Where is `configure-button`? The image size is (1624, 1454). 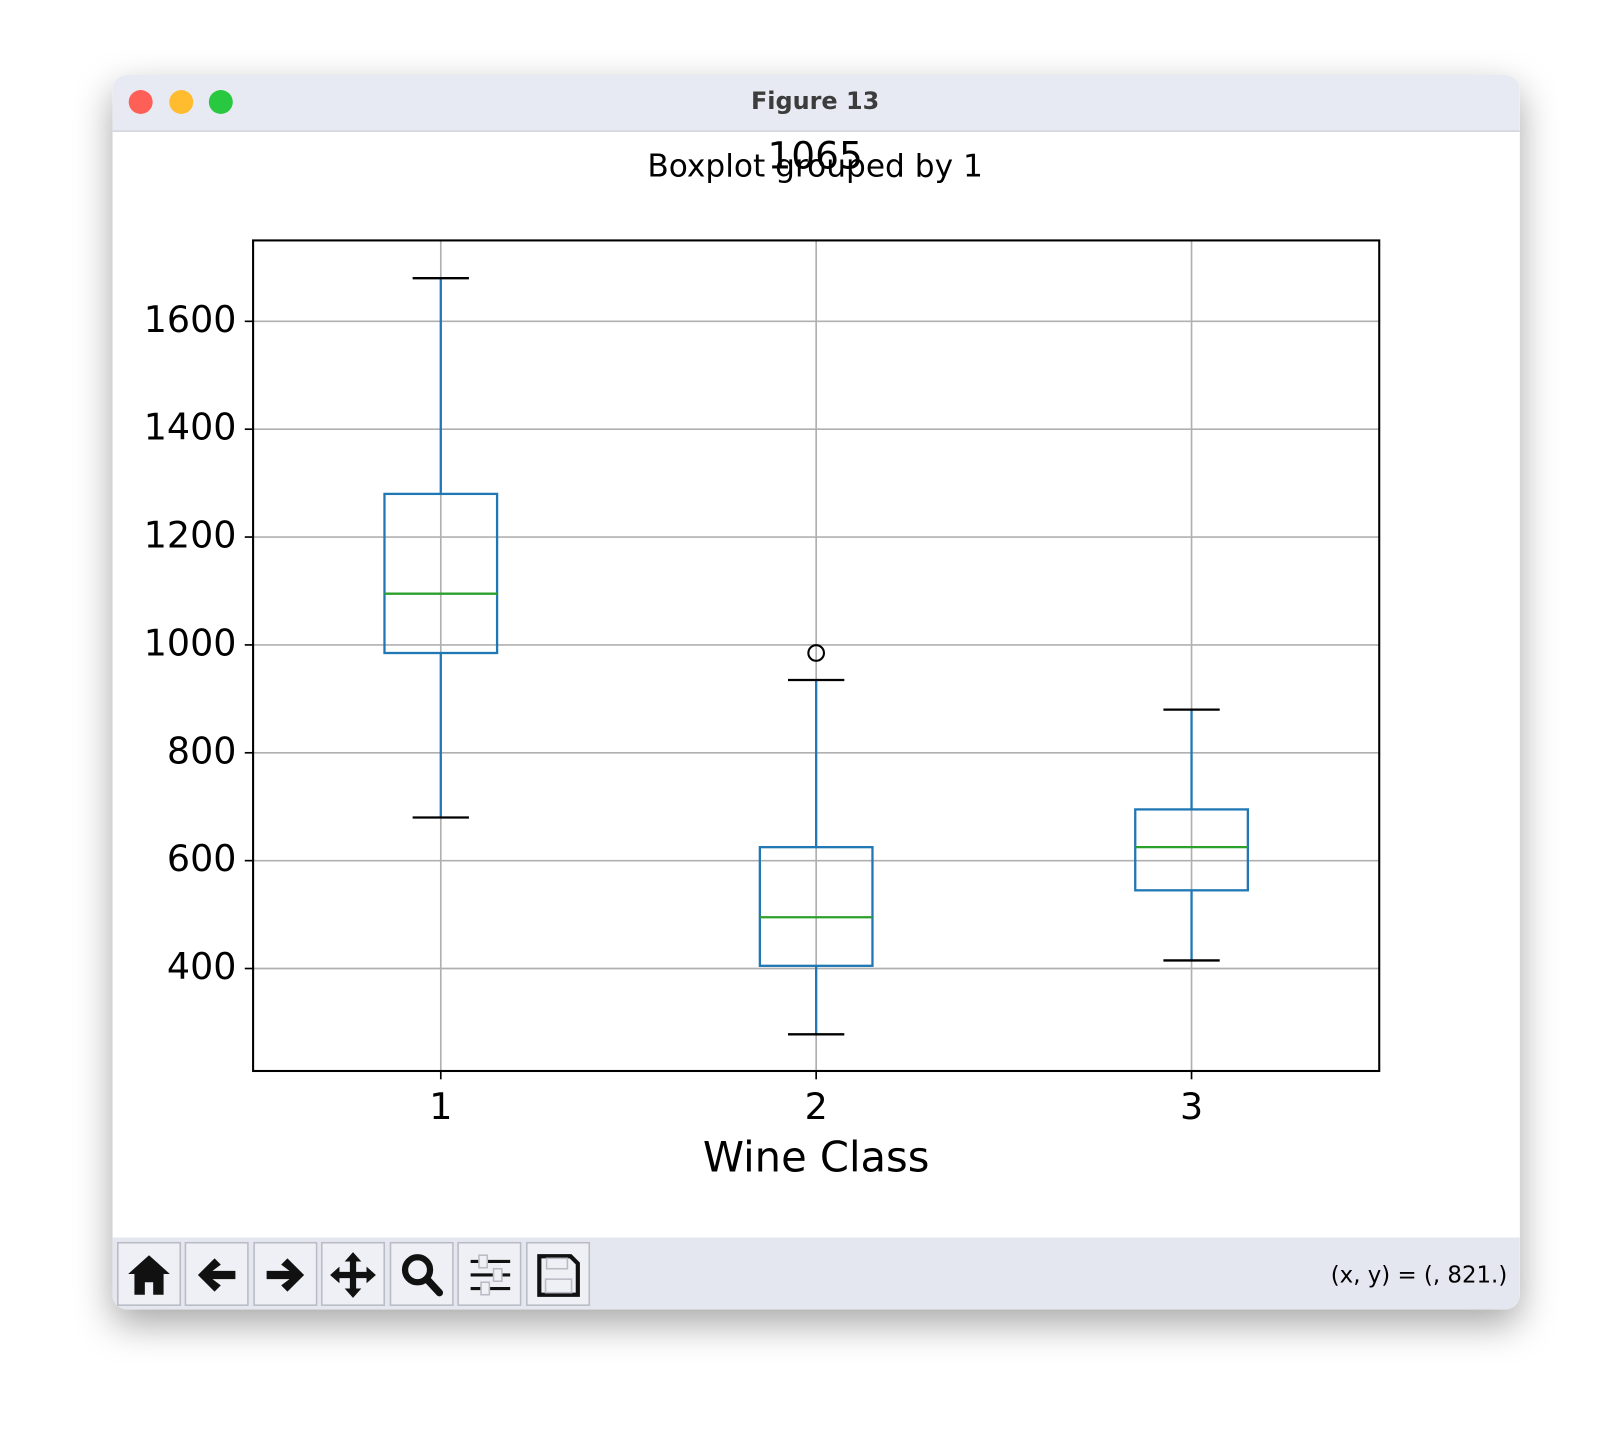
configure-button is located at coordinates (489, 1273).